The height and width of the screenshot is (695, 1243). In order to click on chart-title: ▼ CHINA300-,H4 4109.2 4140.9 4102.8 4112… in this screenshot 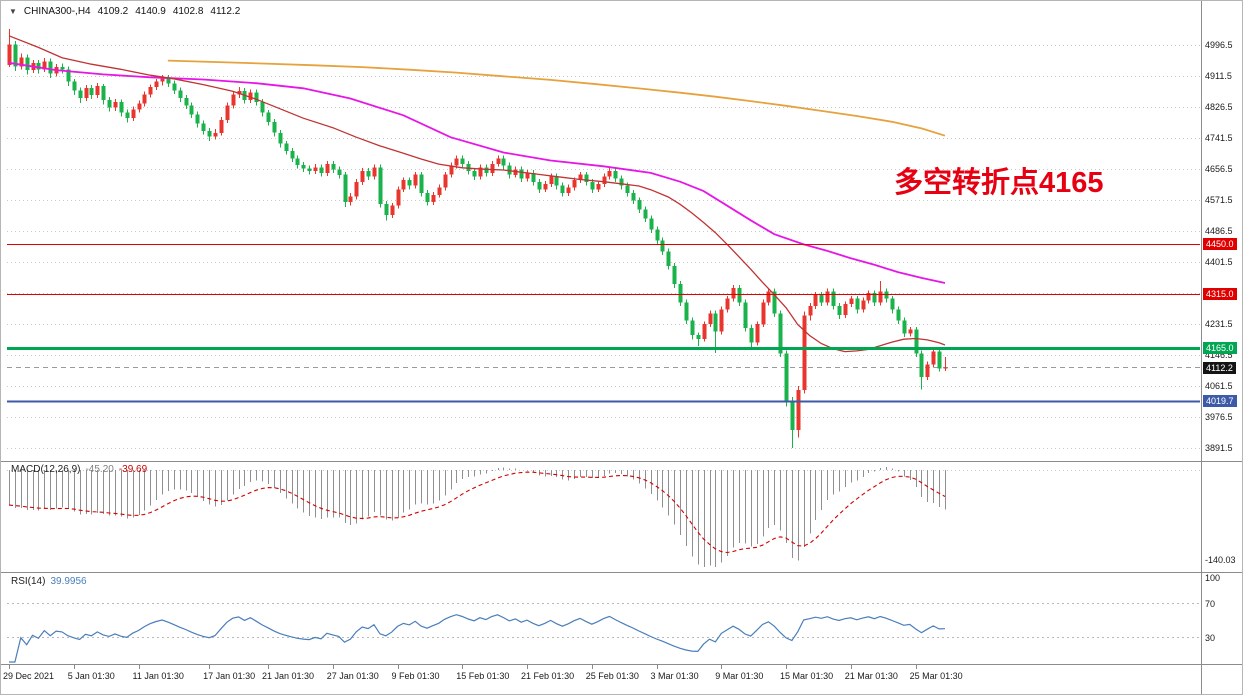, I will do `click(124, 11)`.